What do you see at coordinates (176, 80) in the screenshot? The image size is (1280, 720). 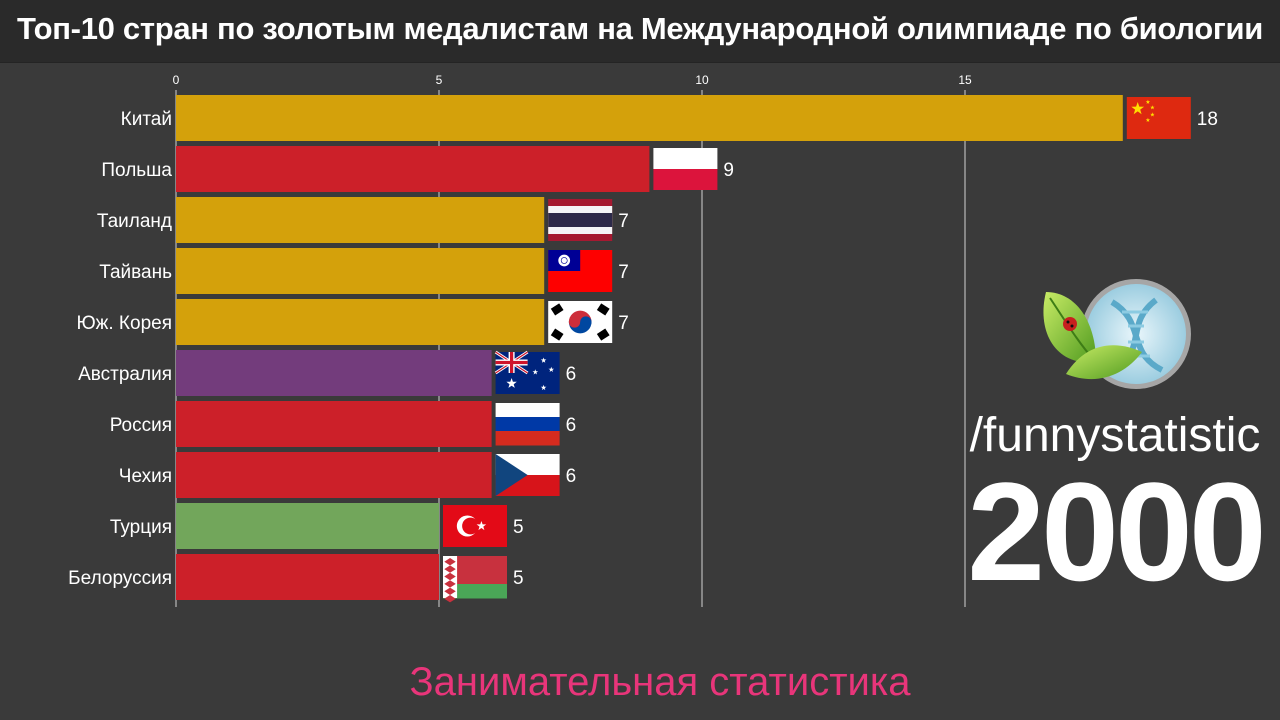 I see `x-tick-label: 0` at bounding box center [176, 80].